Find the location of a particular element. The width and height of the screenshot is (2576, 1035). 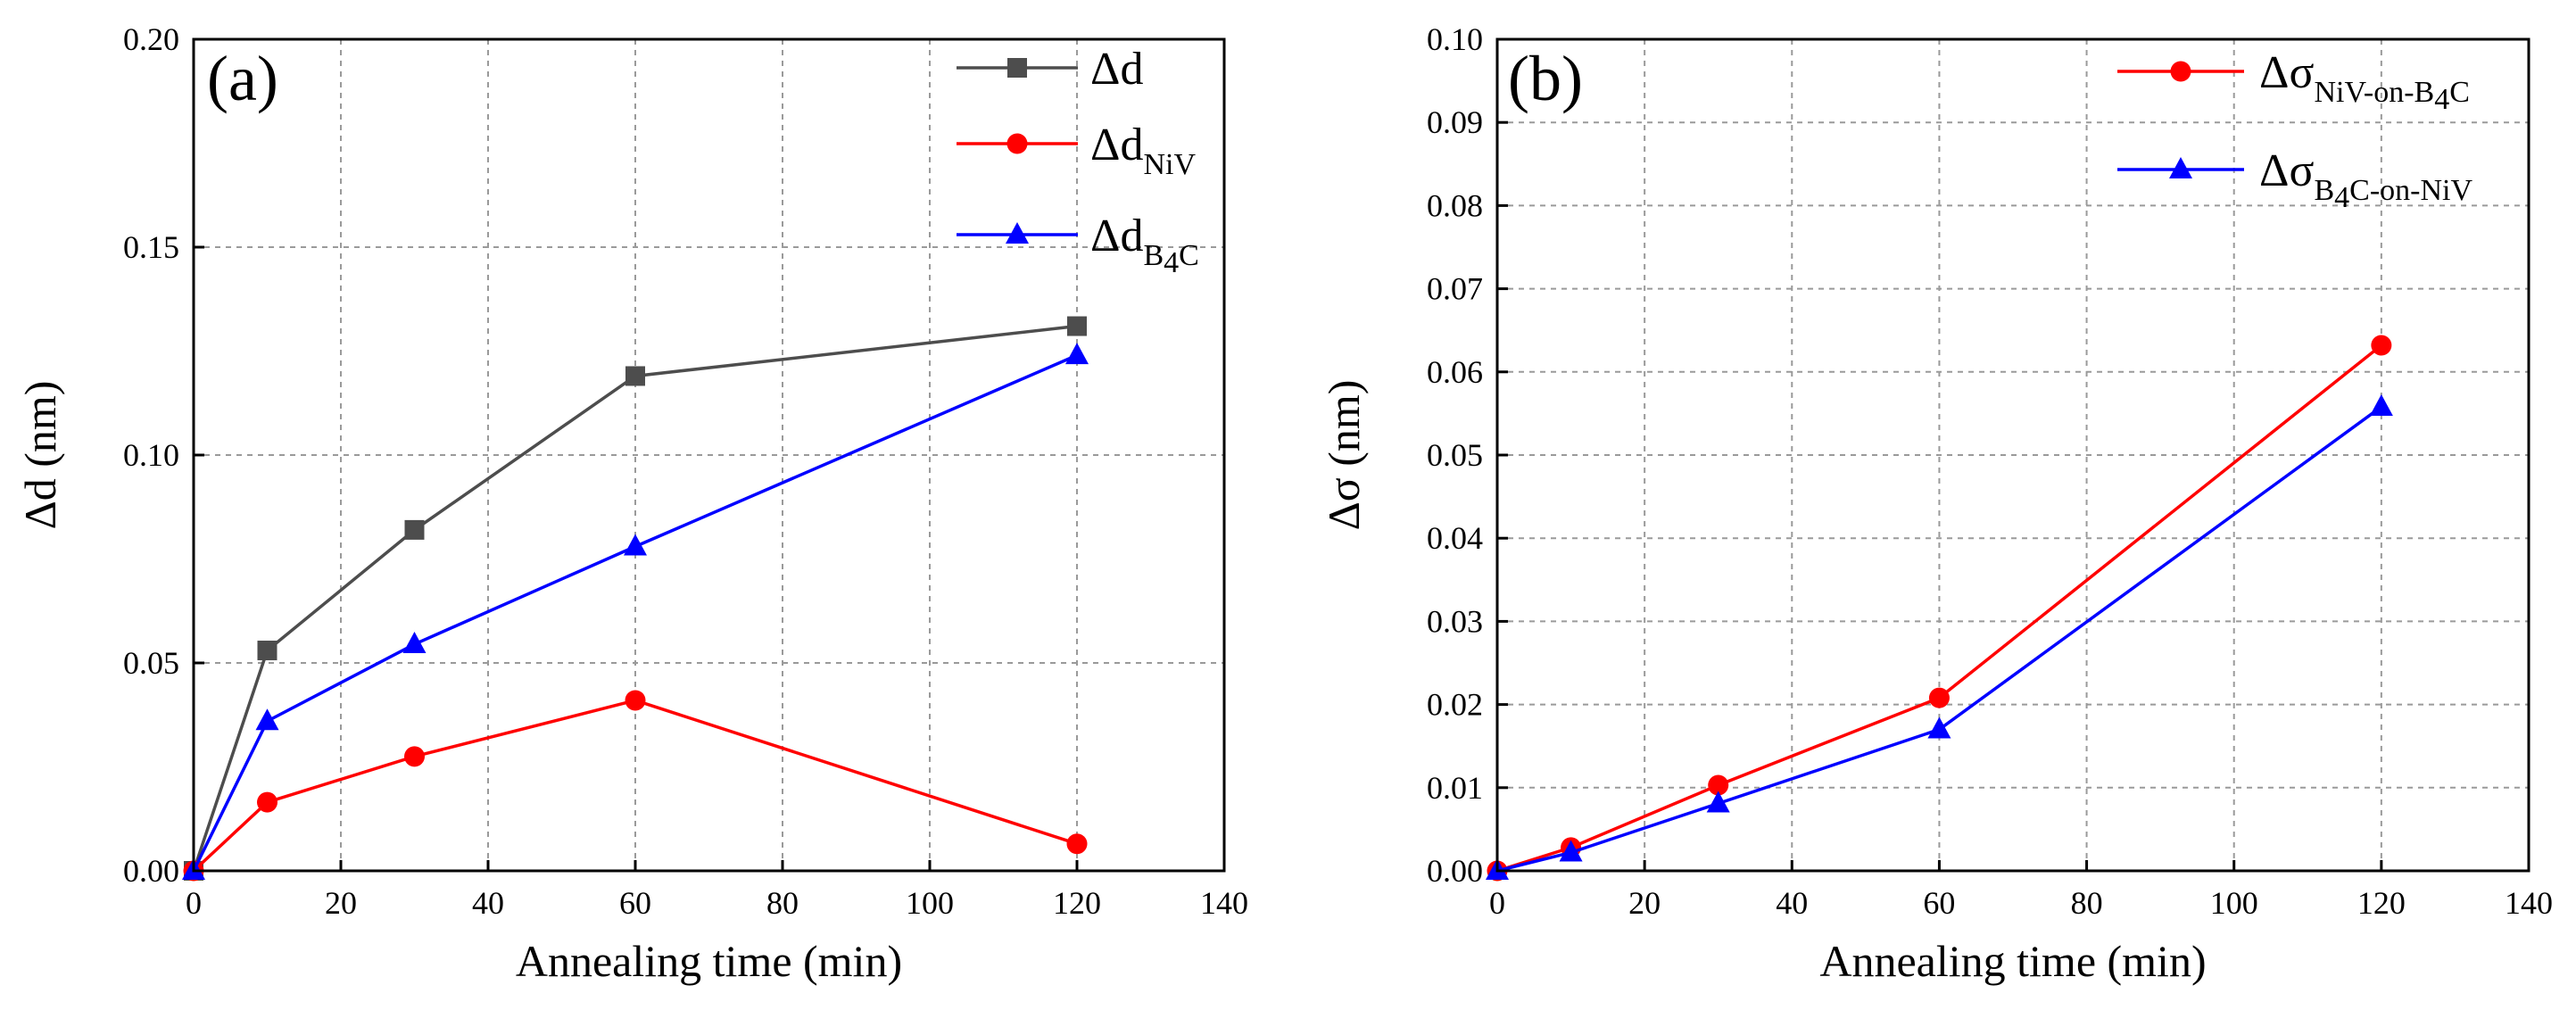

panel-b-ytick-label-0: 0.00 is located at coordinates (1455, 871).